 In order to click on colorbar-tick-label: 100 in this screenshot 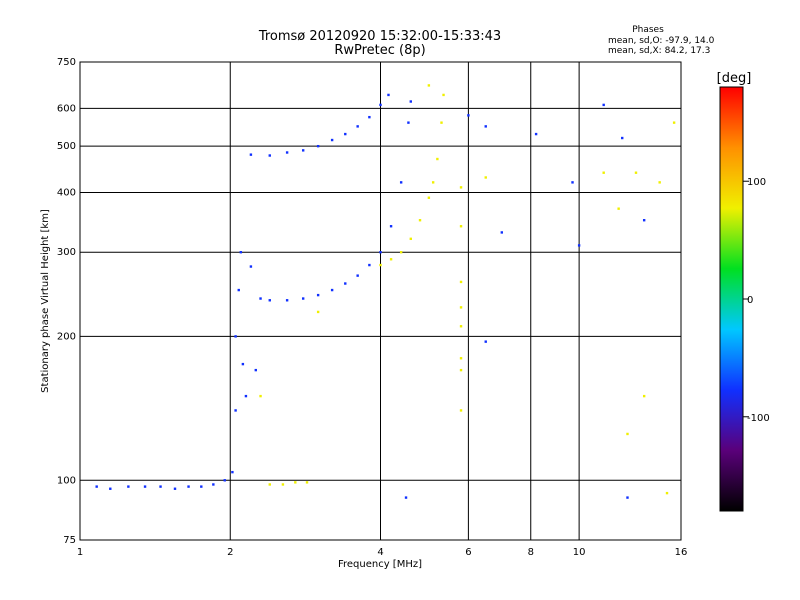, I will do `click(756, 182)`.